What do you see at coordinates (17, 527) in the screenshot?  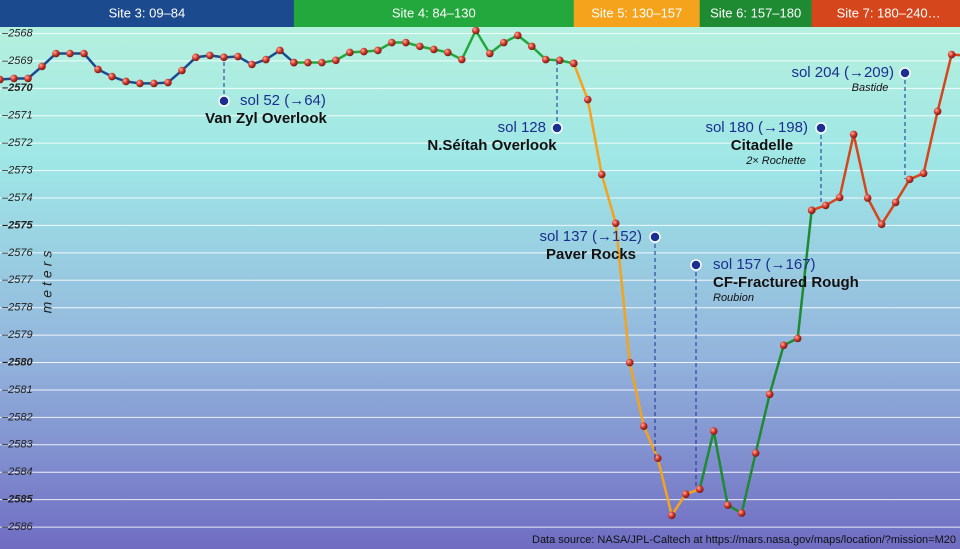 I see `y-tick-label: –2586` at bounding box center [17, 527].